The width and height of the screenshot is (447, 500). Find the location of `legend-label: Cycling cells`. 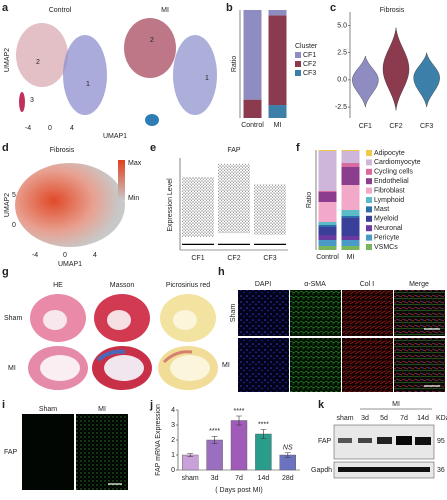

legend-label: Cycling cells is located at coordinates (393, 172).